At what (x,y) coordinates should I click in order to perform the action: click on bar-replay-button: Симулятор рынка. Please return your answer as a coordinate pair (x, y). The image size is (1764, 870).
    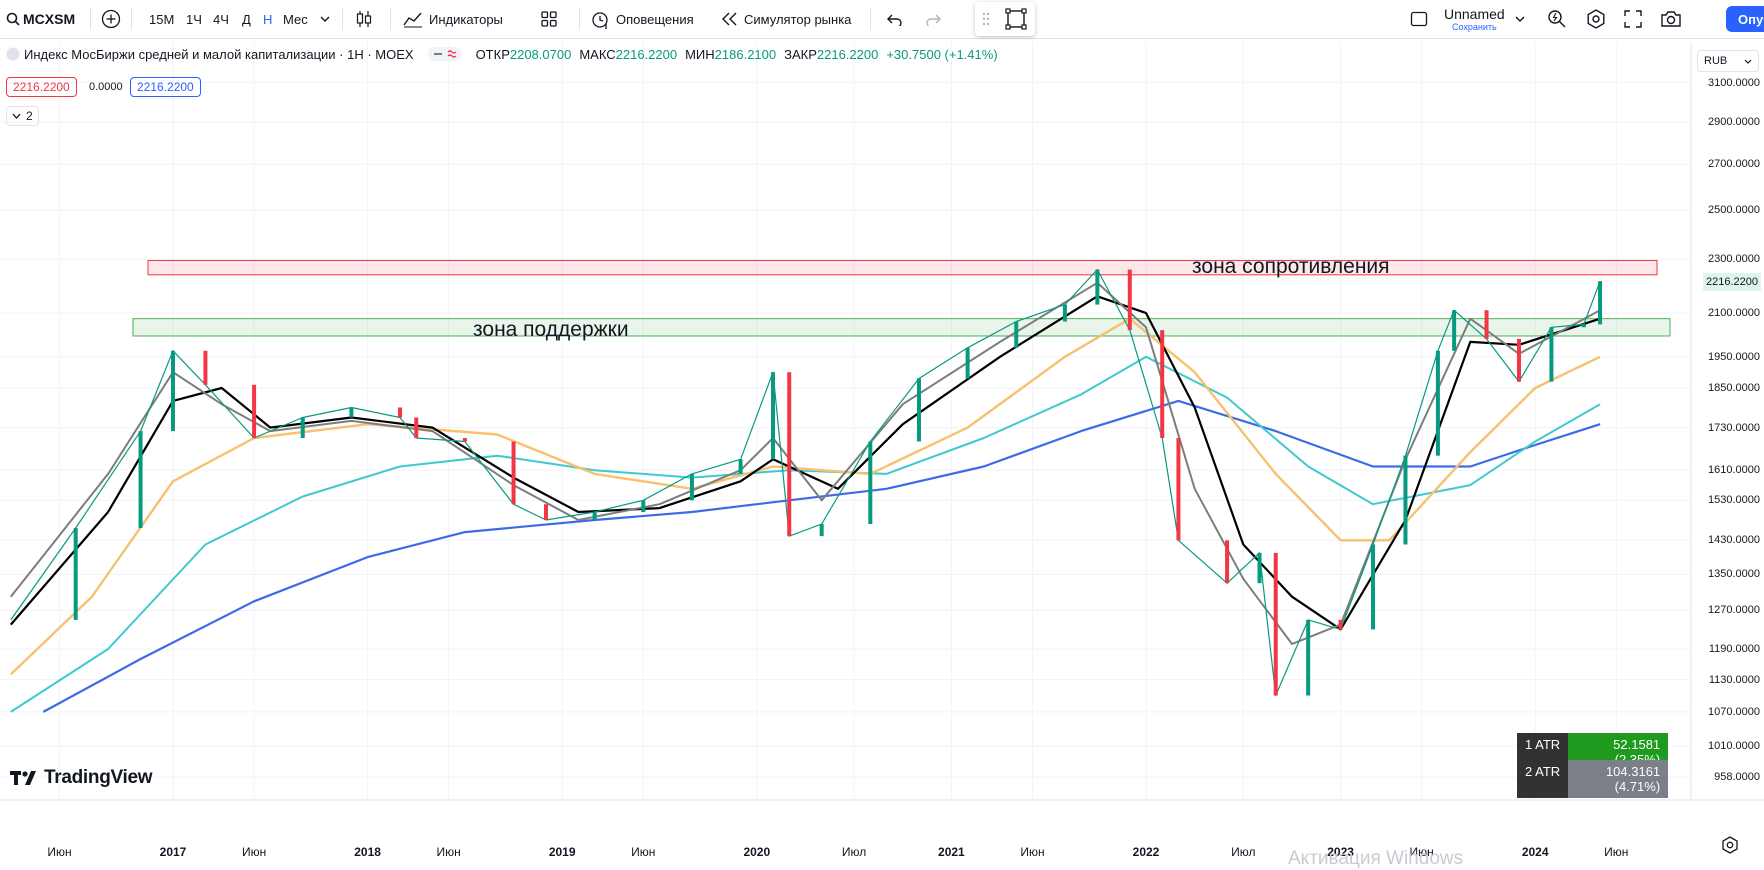
    Looking at the image, I should click on (786, 19).